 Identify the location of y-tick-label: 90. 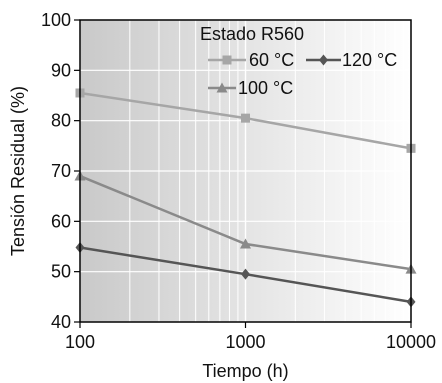
(61, 70).